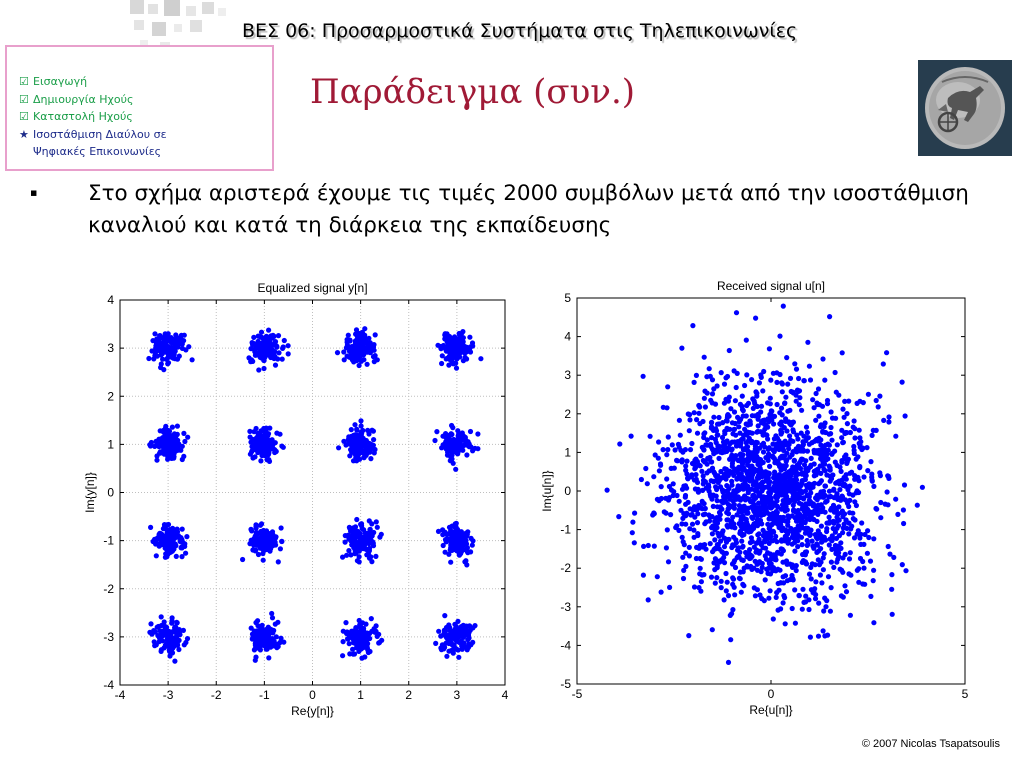 The height and width of the screenshot is (768, 1024). I want to click on nav-item-channel-equalization: ★ Ισοστάθμιση Διαύλου σε, so click(93, 135).